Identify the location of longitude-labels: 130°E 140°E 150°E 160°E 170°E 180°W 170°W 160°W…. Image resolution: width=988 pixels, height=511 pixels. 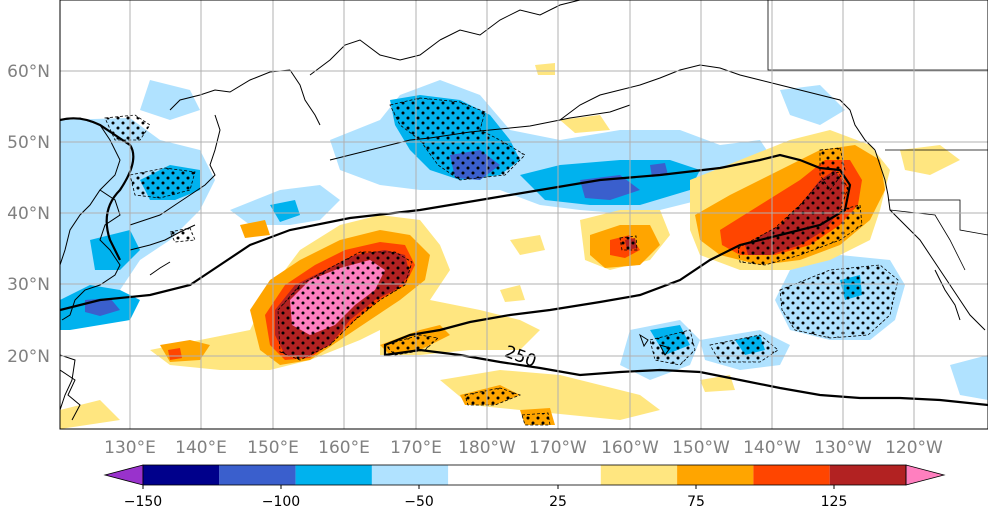
(523, 448).